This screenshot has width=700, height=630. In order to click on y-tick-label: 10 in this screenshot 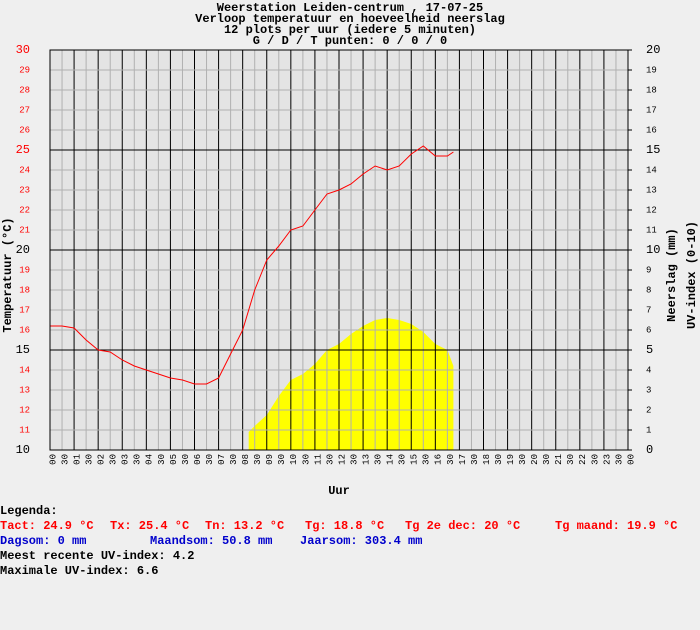, I will do `click(23, 450)`.